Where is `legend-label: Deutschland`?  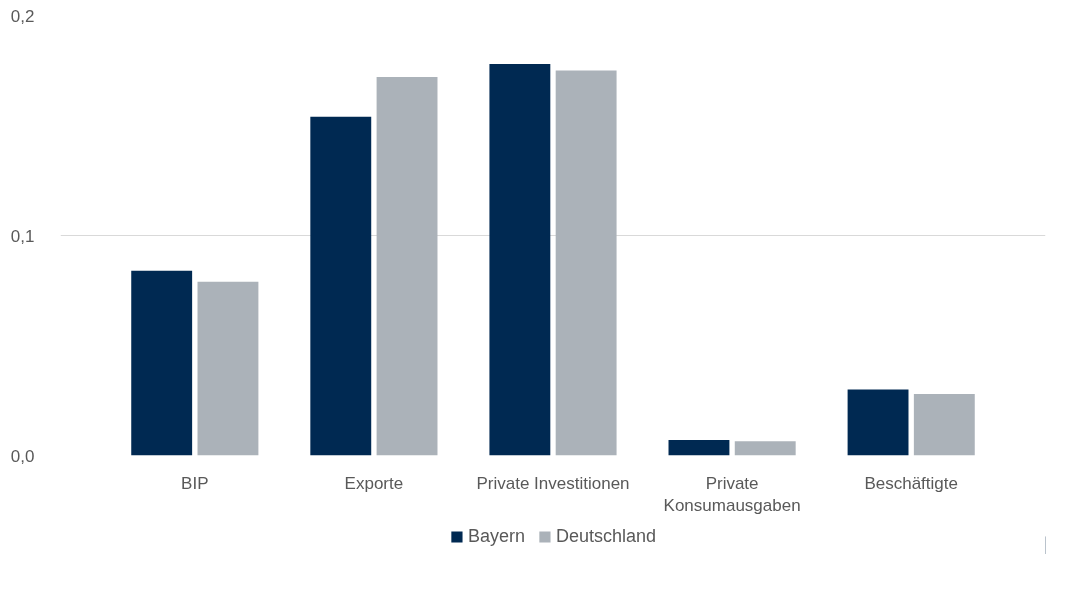 legend-label: Deutschland is located at coordinates (606, 536).